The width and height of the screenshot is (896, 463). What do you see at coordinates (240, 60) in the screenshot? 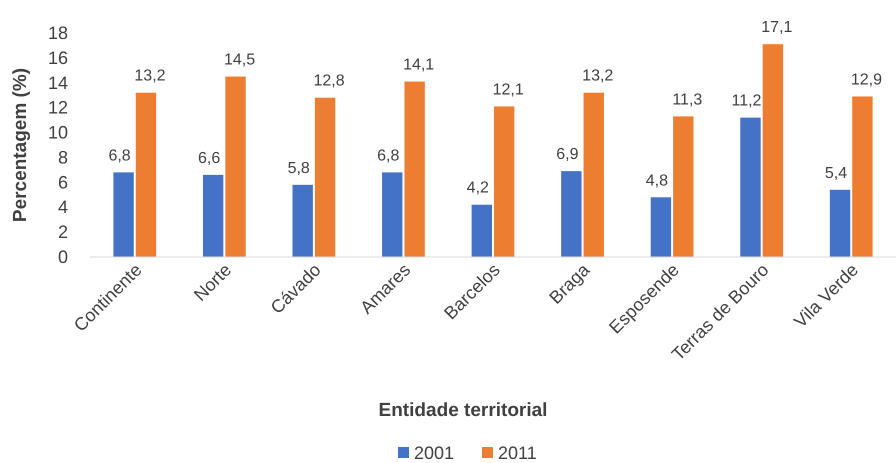
I see `data-label: 14,5` at bounding box center [240, 60].